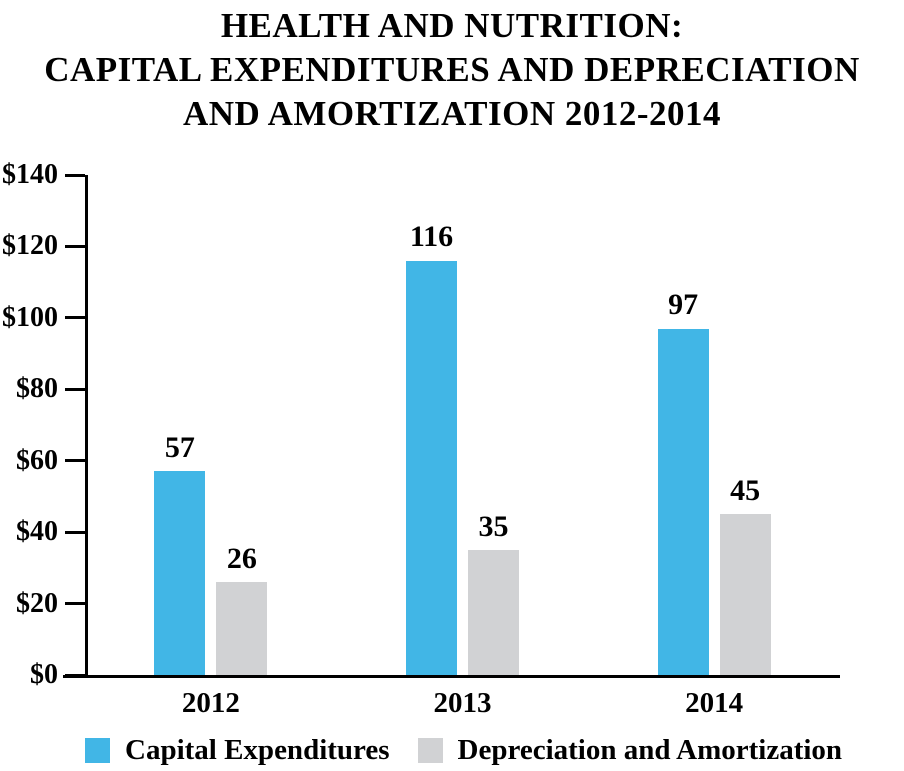  I want to click on legend-swatch-depreciation-amortization, so click(430, 750).